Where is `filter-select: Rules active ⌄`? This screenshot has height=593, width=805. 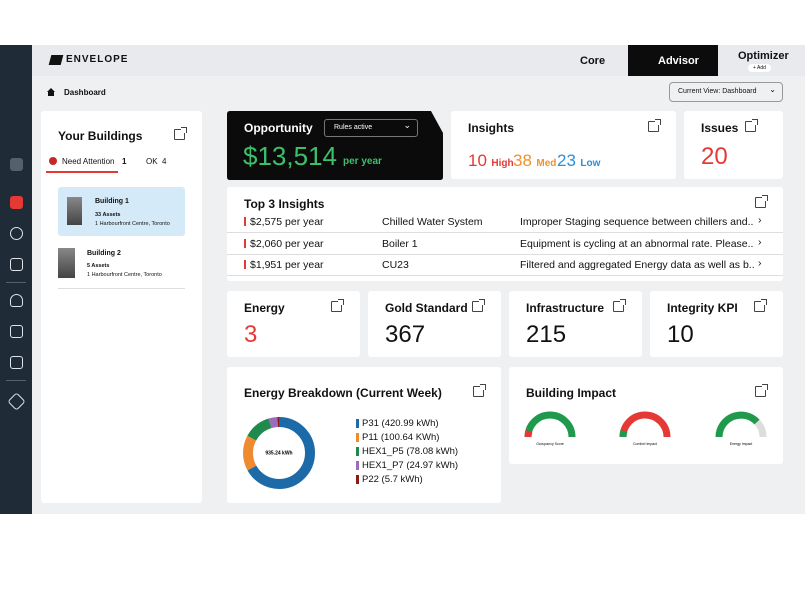
filter-select: Rules active ⌄ is located at coordinates (371, 128).